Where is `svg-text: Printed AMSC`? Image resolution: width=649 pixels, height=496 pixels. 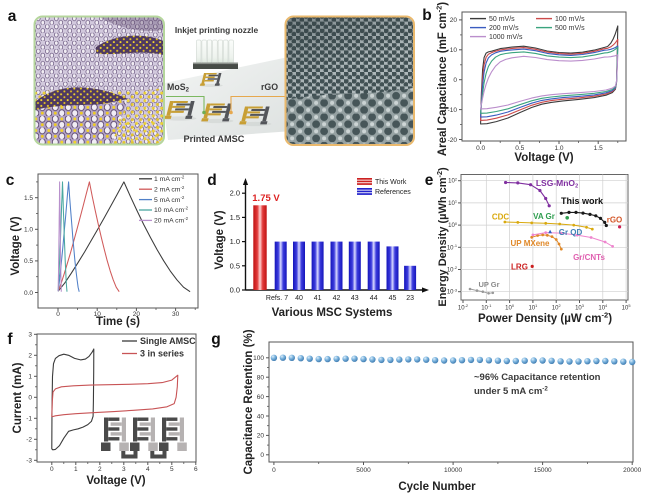
svg-text: Printed AMSC is located at coordinates (214, 139).